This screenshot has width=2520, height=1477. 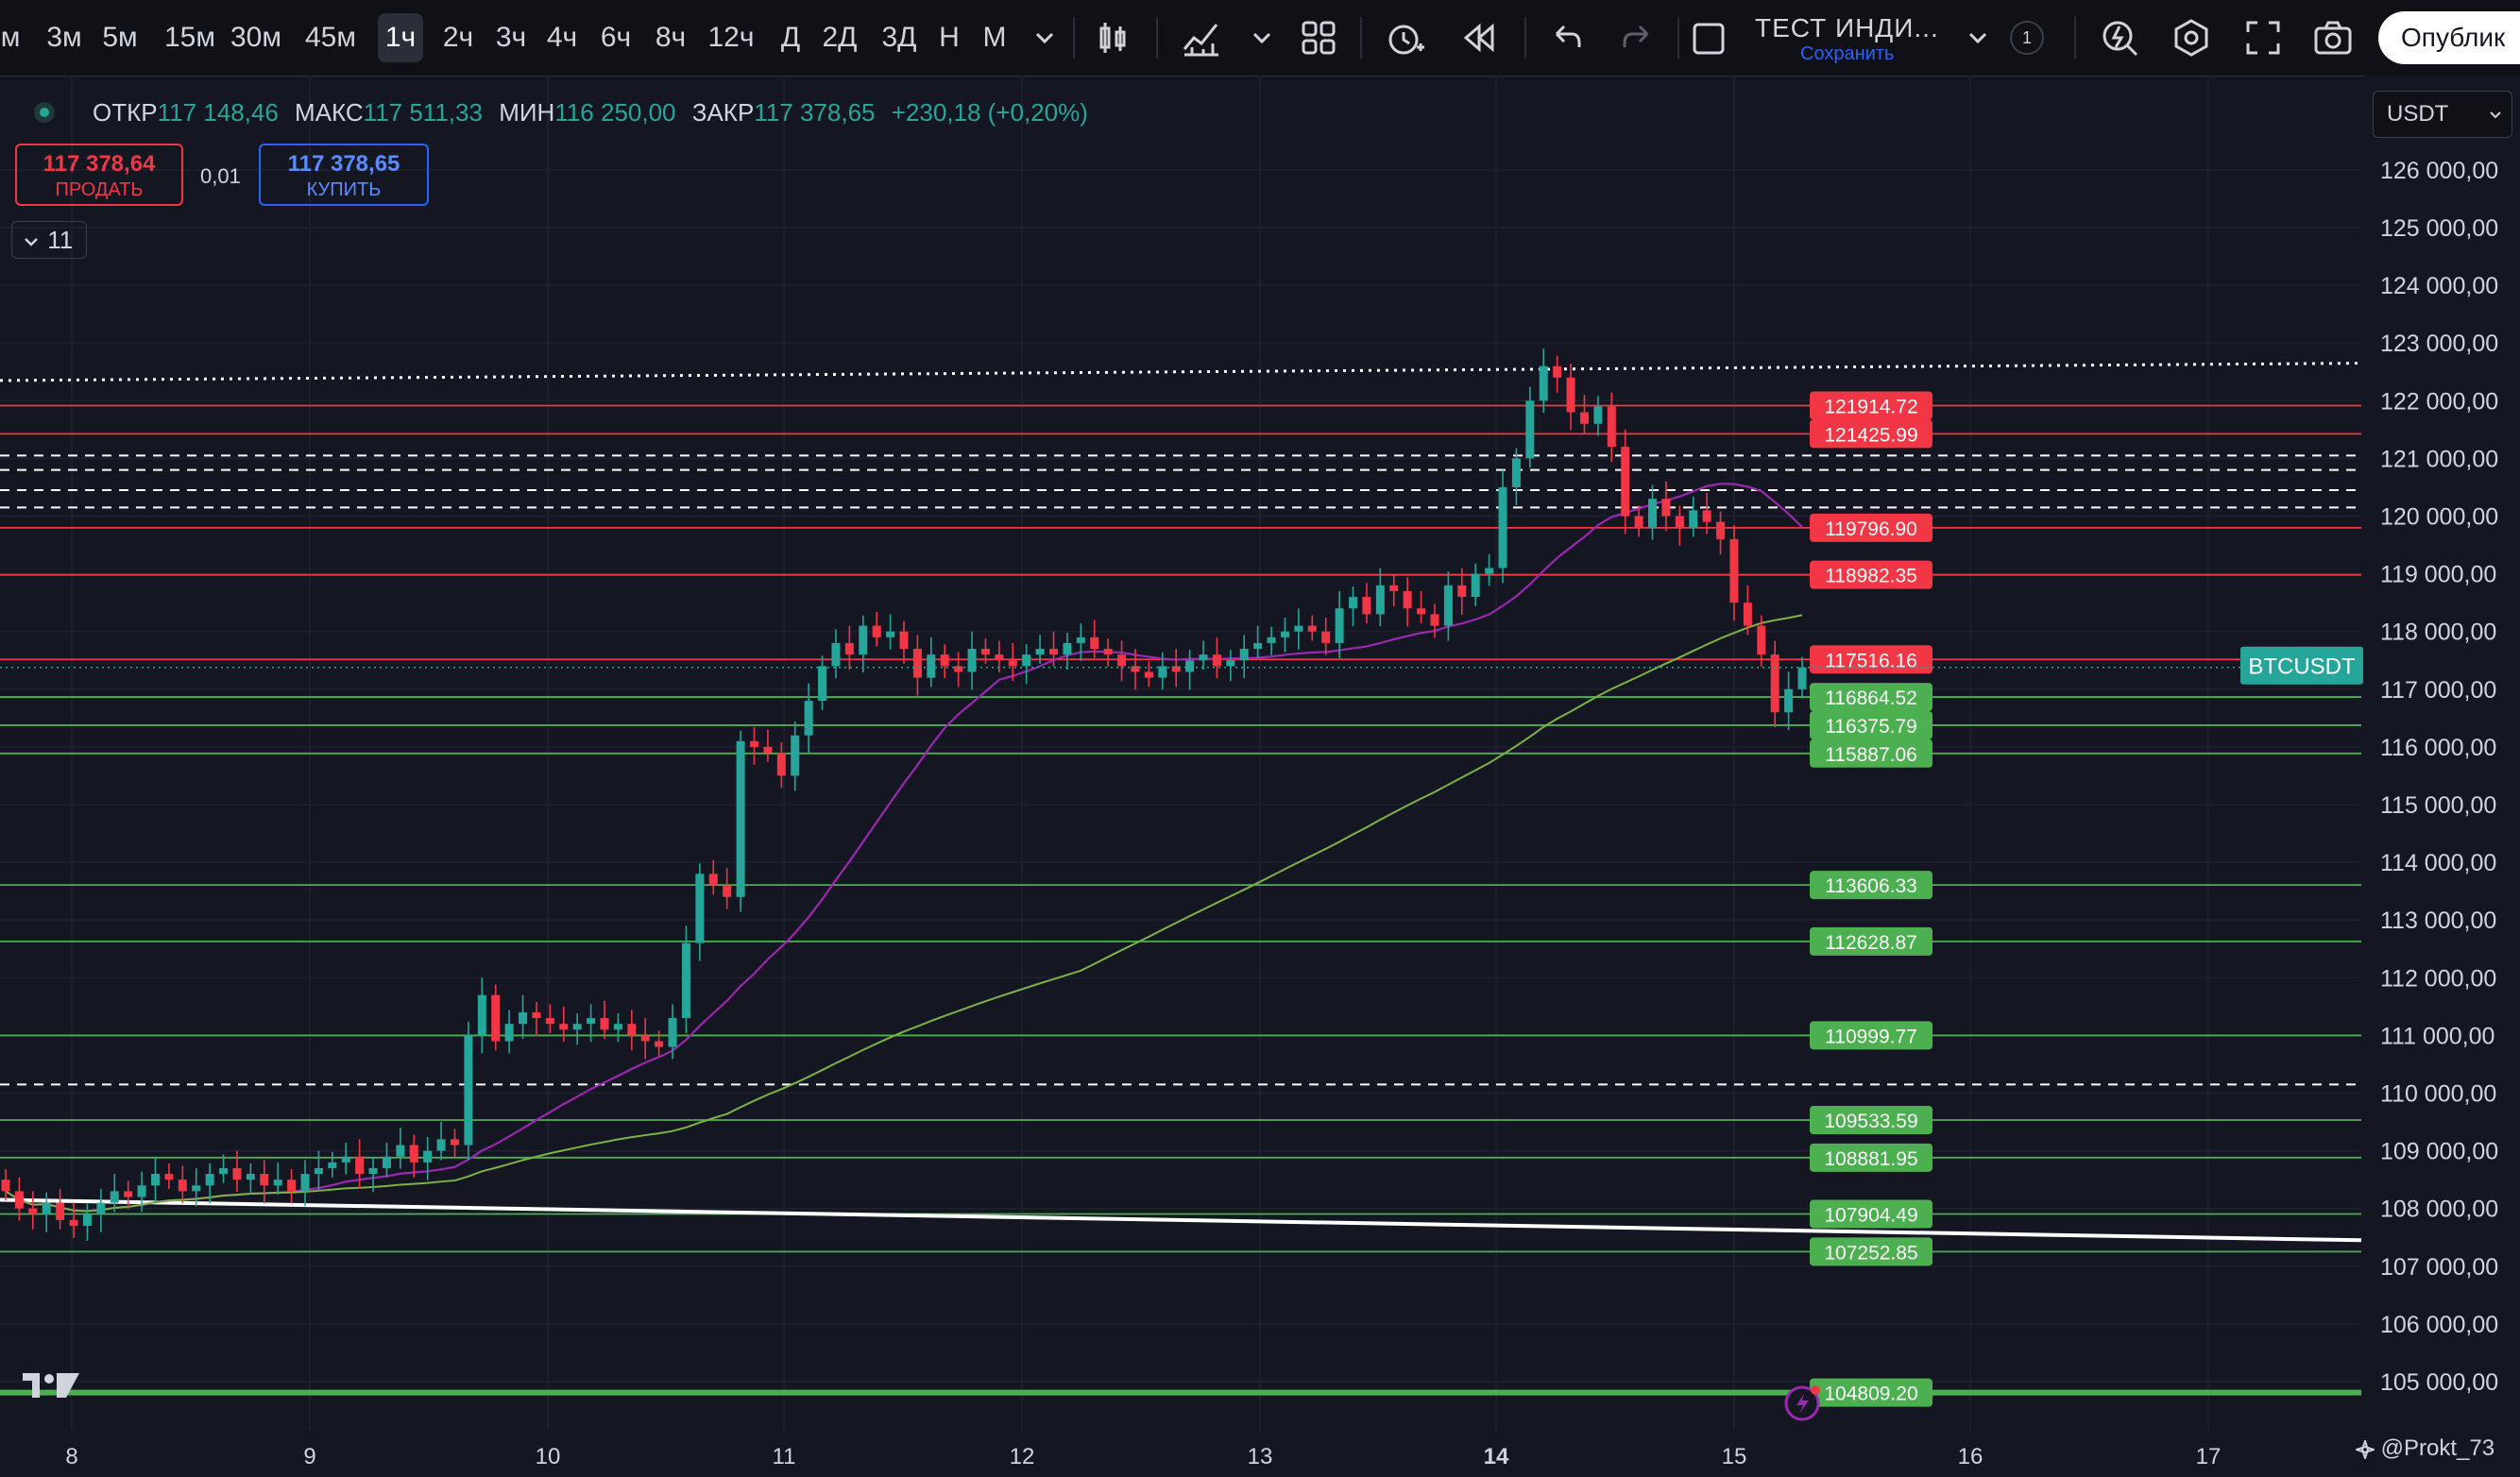 I want to click on compass-icon, so click(x=2365, y=1449).